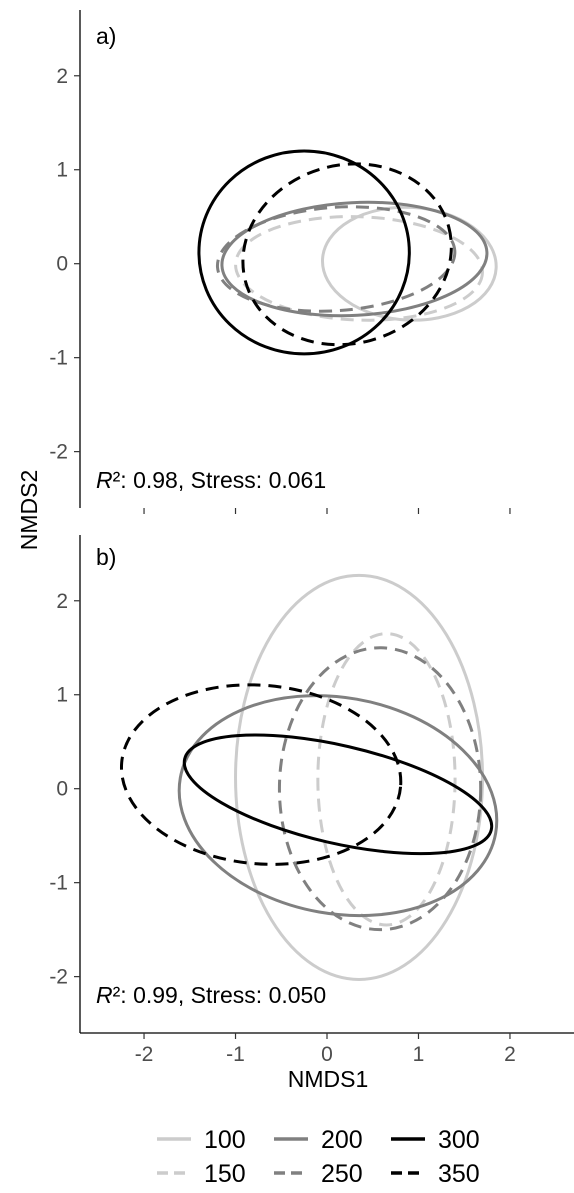 This screenshot has width=574, height=1193. I want to click on legend-label-250: 250, so click(342, 1174).